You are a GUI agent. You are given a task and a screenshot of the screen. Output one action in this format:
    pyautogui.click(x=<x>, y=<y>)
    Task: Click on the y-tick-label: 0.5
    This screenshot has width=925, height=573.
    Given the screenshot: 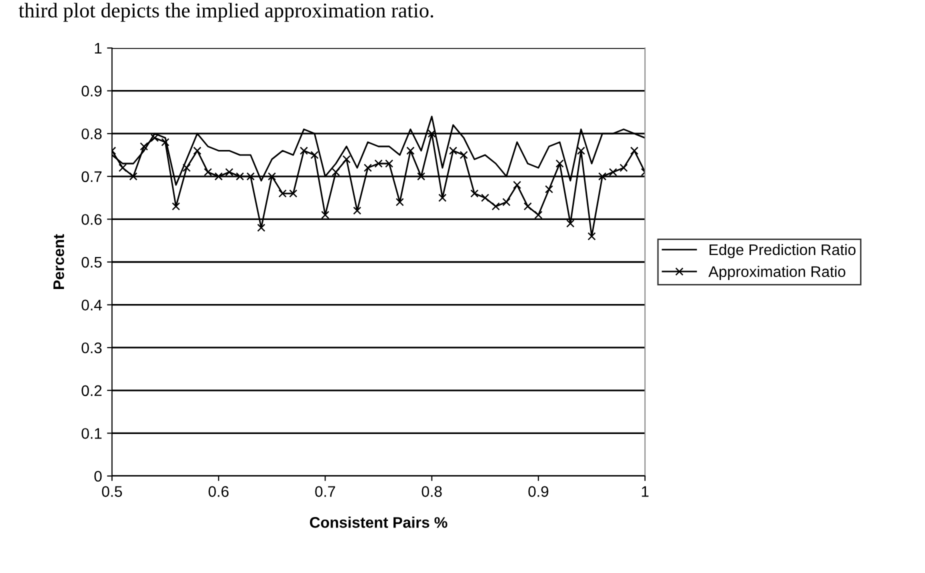 What is the action you would take?
    pyautogui.click(x=92, y=262)
    